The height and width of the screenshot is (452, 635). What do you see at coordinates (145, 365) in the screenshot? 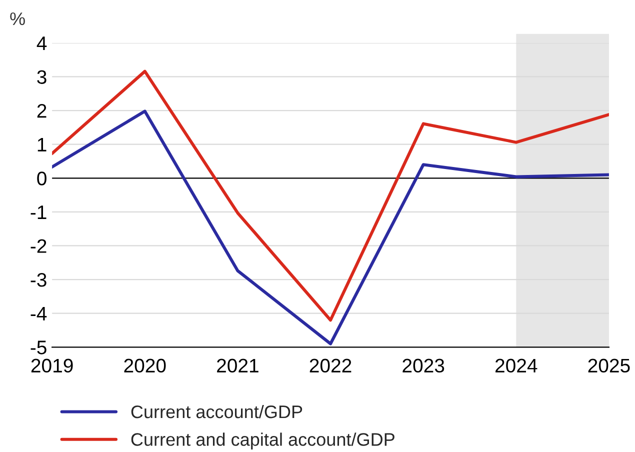
I see `x-tick-label: 2020` at bounding box center [145, 365].